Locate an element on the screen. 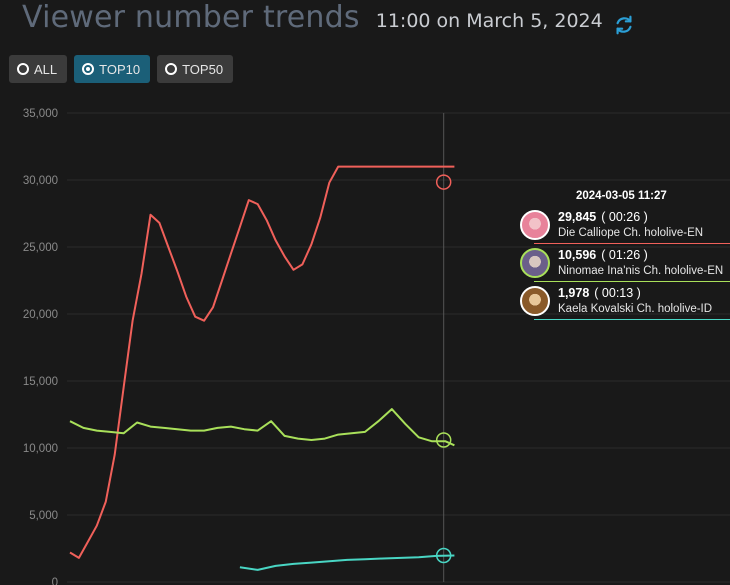 The image size is (730, 585). tooltip-value: 10,596( 01:26 ) is located at coordinates (603, 255).